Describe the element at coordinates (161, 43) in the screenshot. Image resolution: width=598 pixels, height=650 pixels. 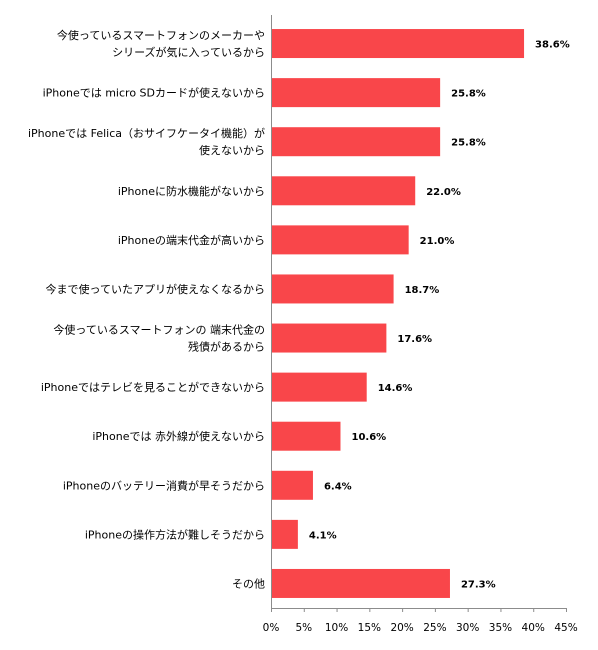
I see `category-label-0: 今使っているスマートフォンのメーカーやシリーズが気に入っているから` at that location.